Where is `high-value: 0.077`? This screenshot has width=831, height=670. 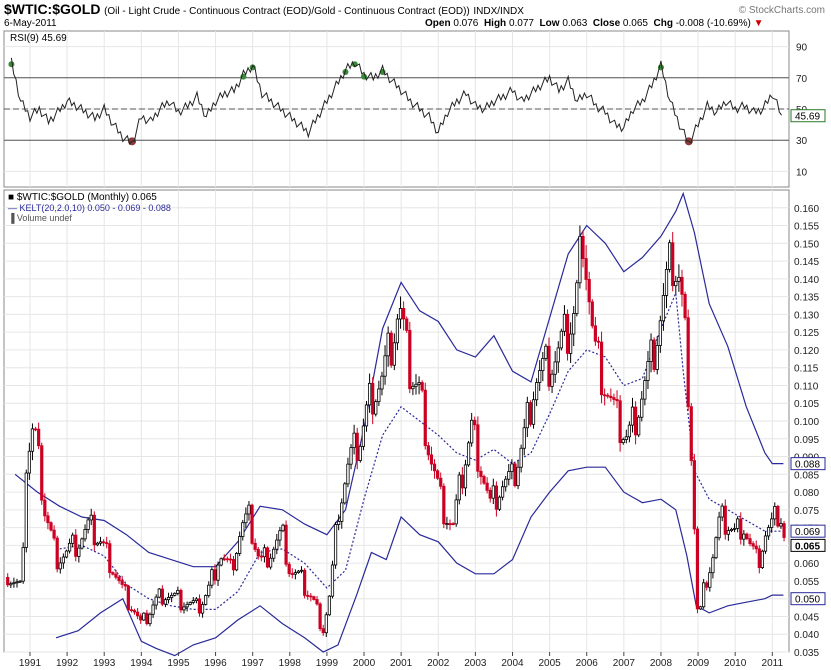 high-value: 0.077 is located at coordinates (521, 23).